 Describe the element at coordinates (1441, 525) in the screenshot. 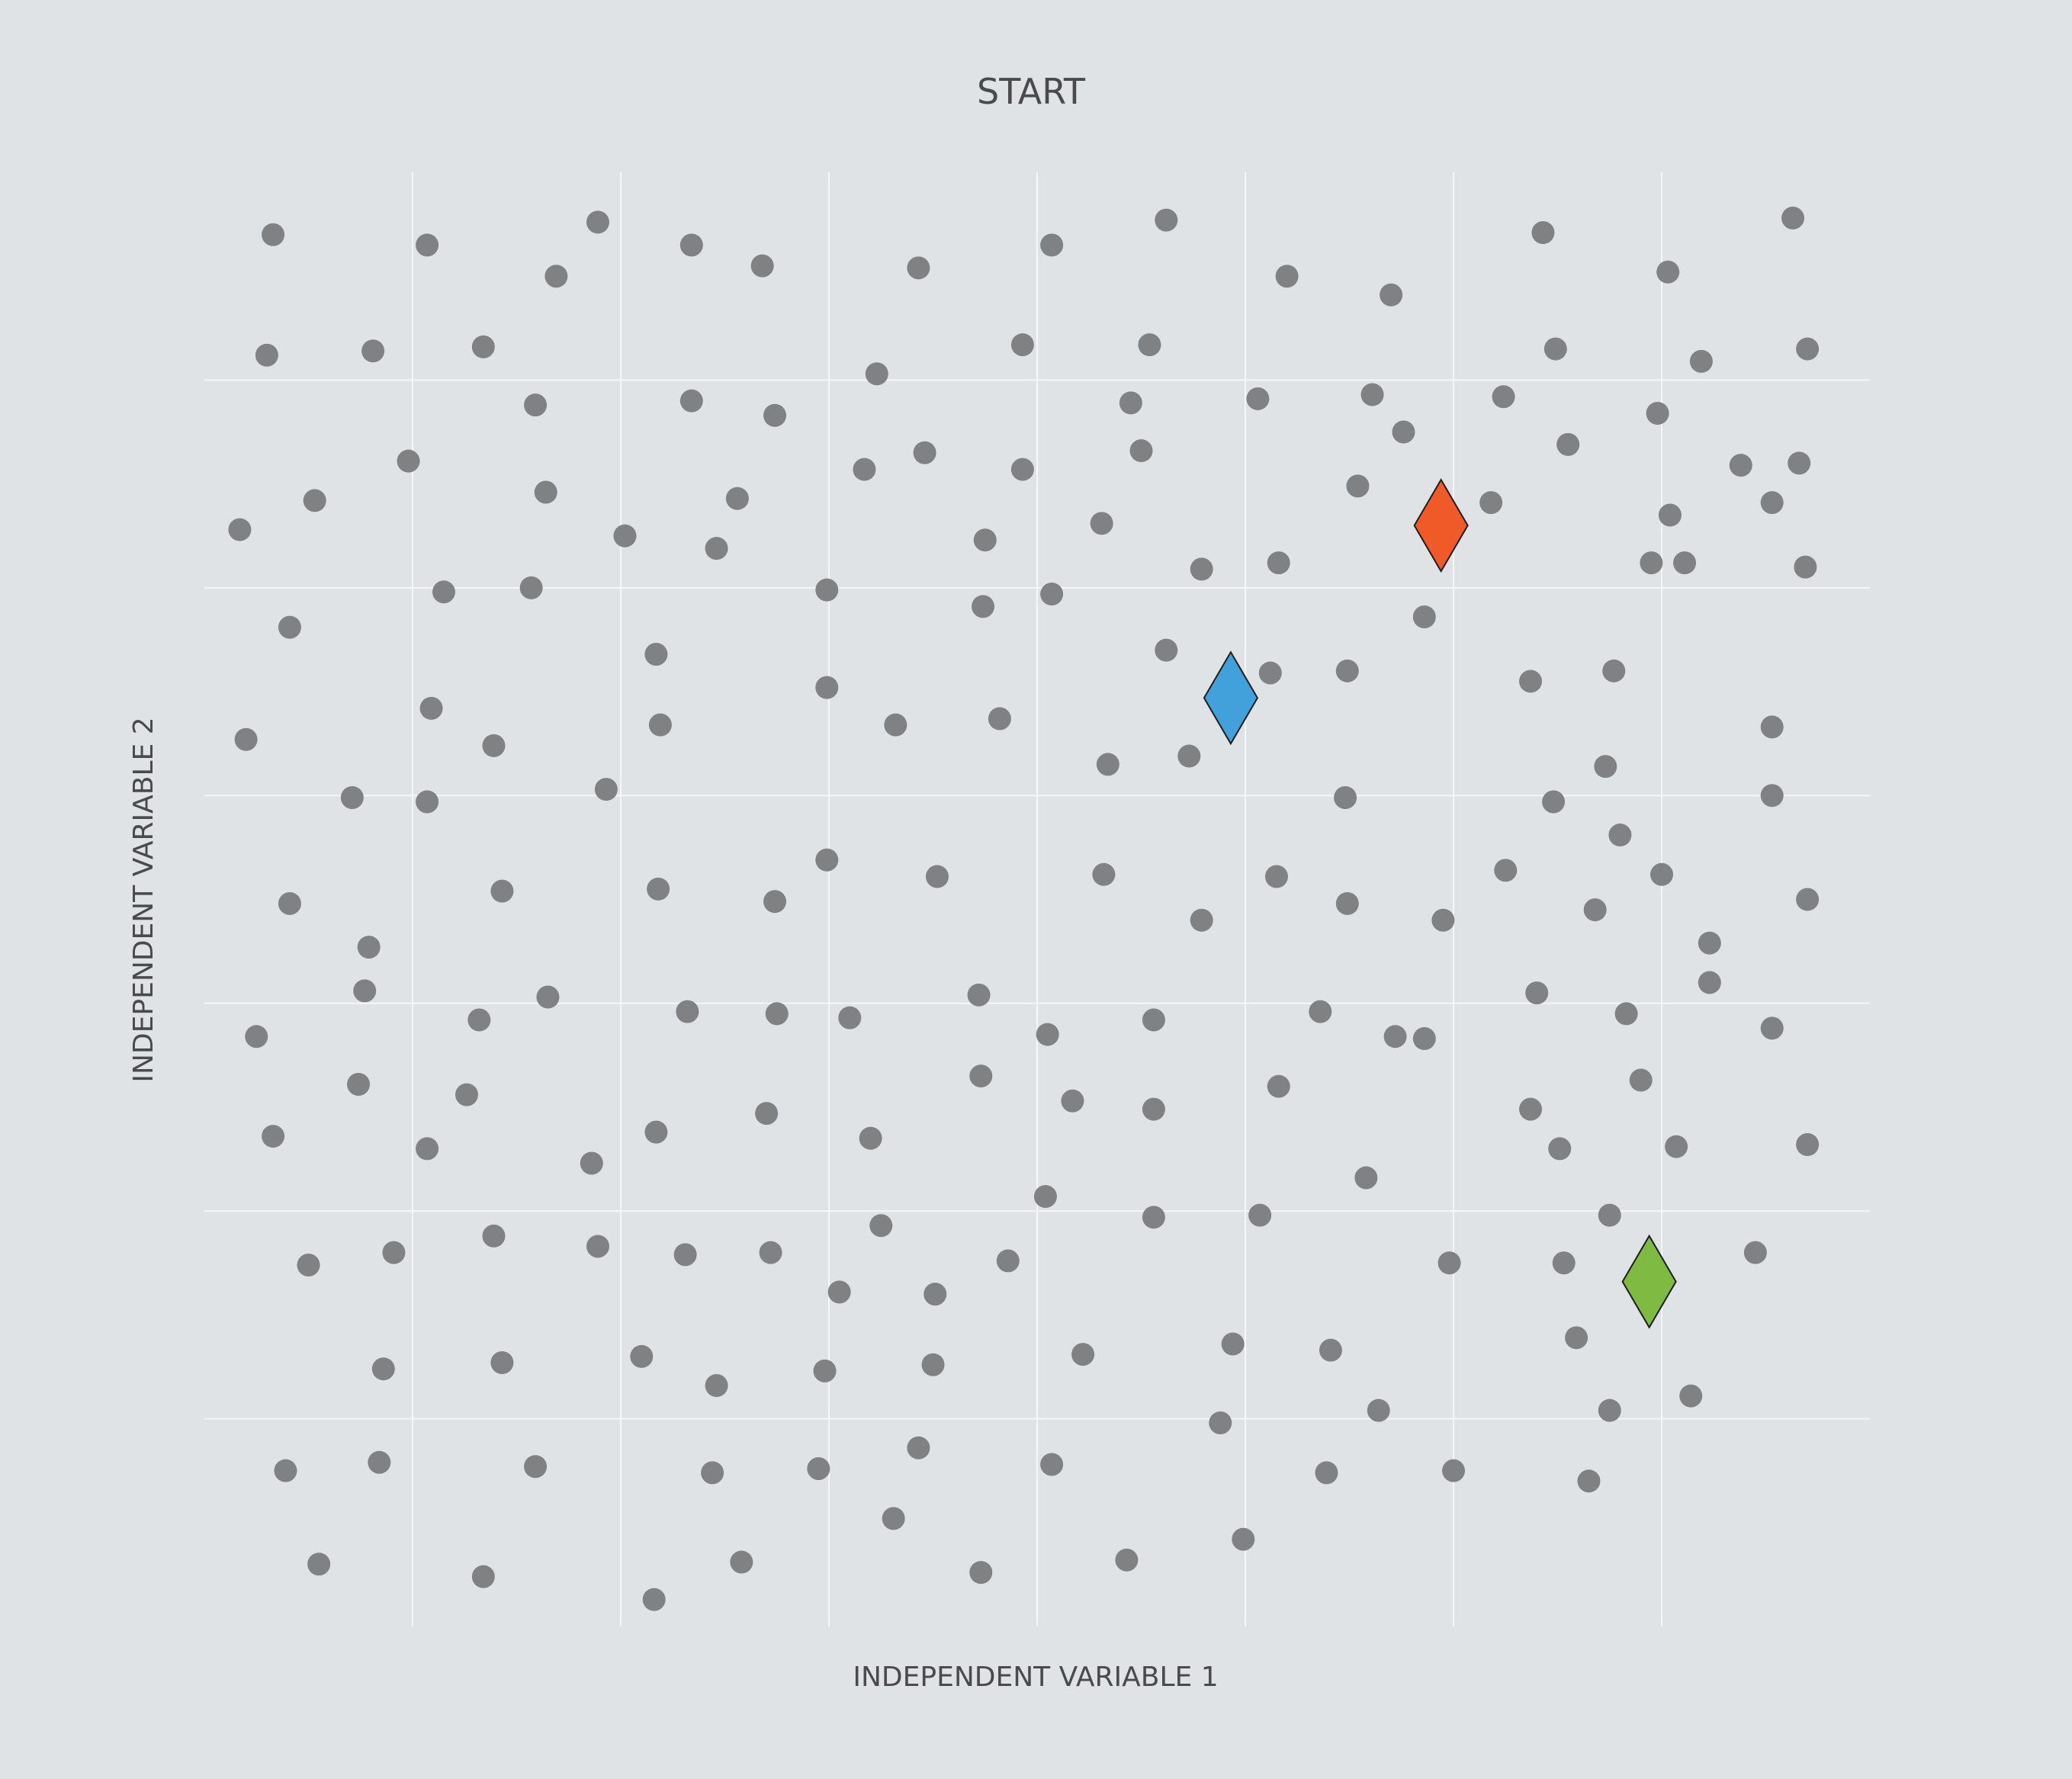

I see `orange-marker` at that location.